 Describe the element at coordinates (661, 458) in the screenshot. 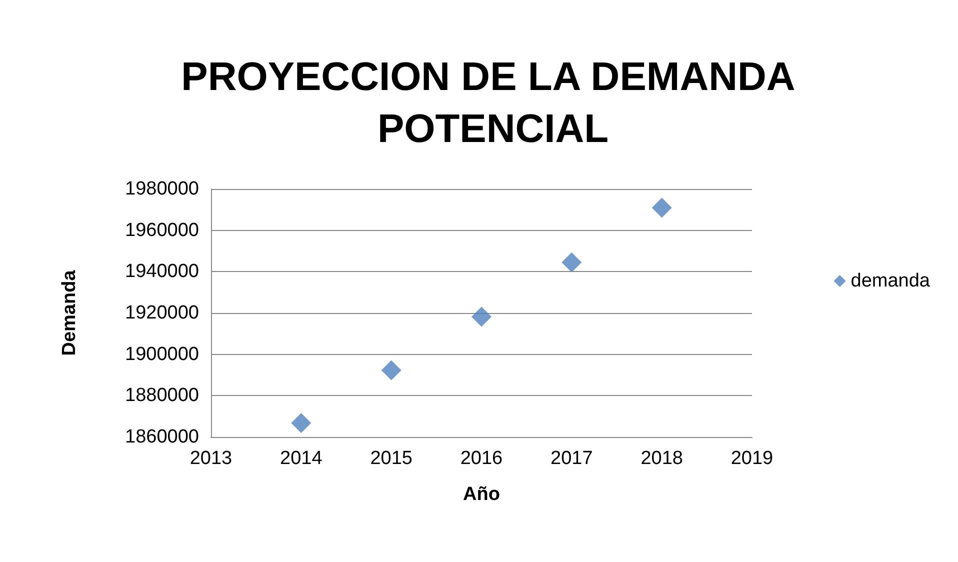

I see `x-tick-label: 2018` at that location.